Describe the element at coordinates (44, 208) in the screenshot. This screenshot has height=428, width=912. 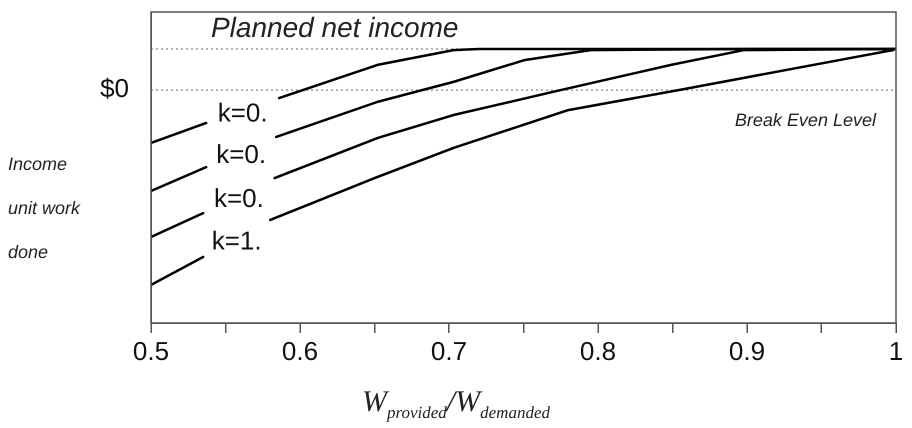
I see `text: Income unit work done` at that location.